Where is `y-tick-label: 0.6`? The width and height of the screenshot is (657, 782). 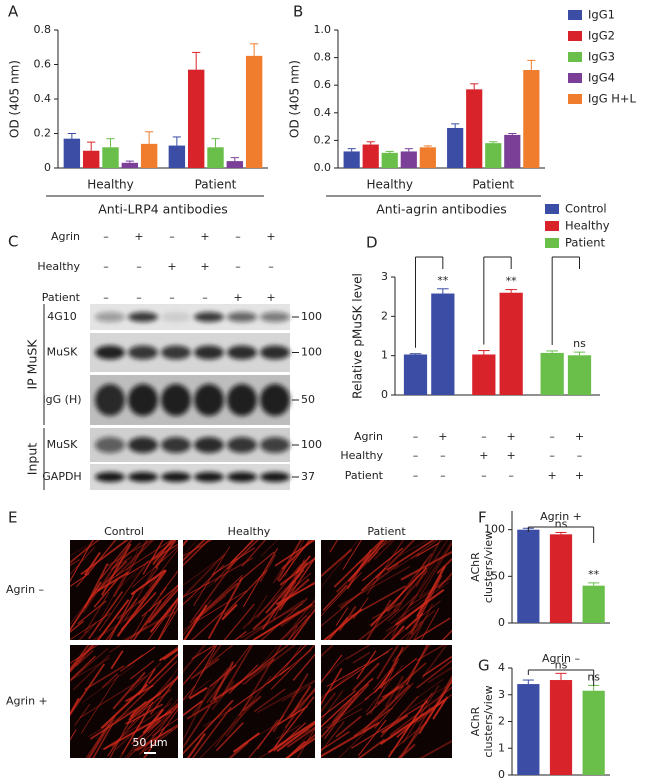 y-tick-label: 0.6 is located at coordinates (323, 84).